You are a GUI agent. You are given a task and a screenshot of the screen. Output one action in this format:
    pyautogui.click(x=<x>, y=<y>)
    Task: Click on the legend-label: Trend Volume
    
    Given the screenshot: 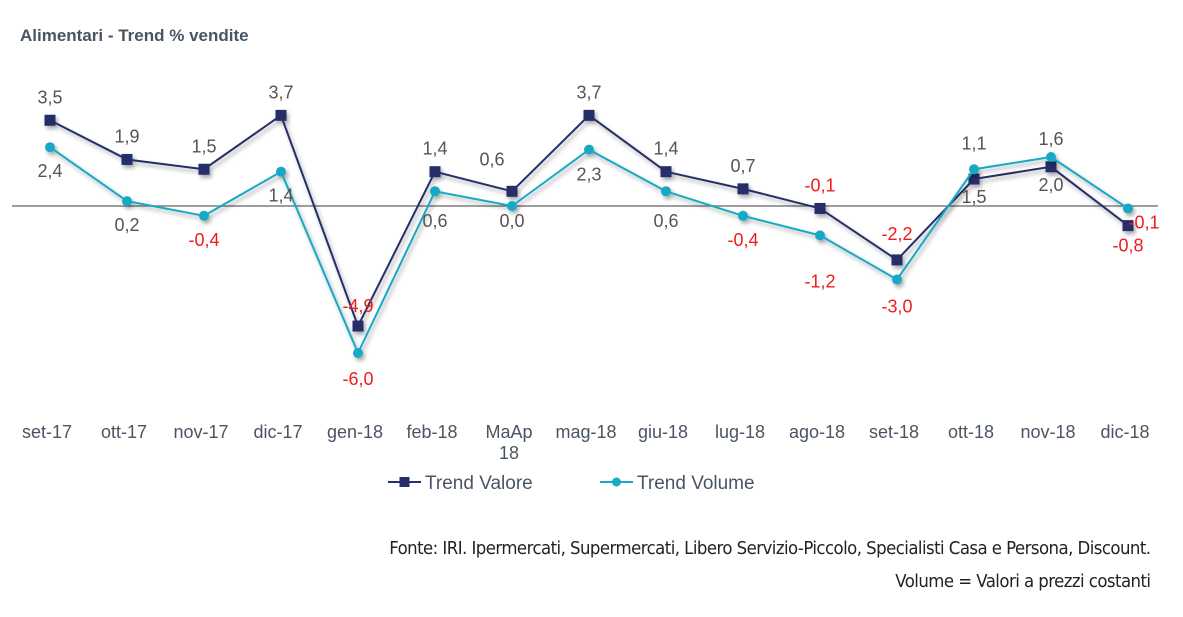 What is the action you would take?
    pyautogui.click(x=696, y=483)
    